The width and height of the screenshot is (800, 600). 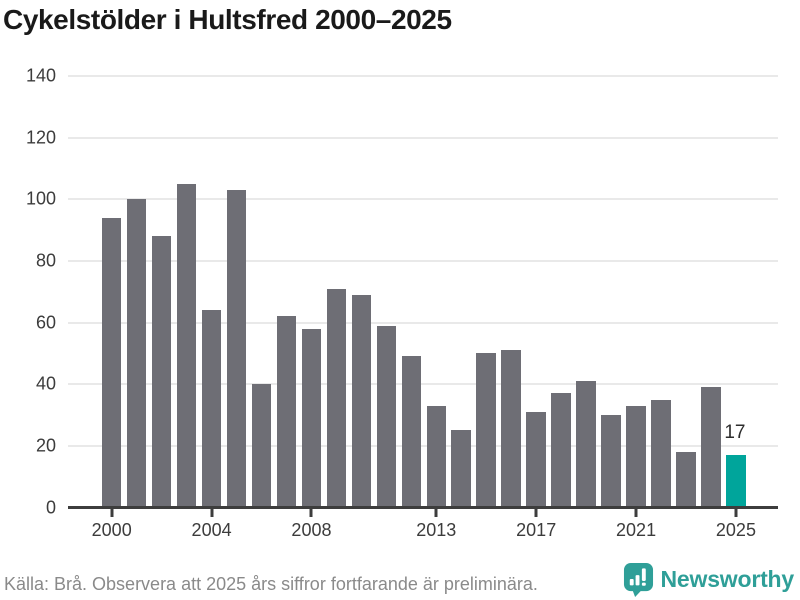 What do you see at coordinates (40, 137) in the screenshot?
I see `y-axis-label: 120` at bounding box center [40, 137].